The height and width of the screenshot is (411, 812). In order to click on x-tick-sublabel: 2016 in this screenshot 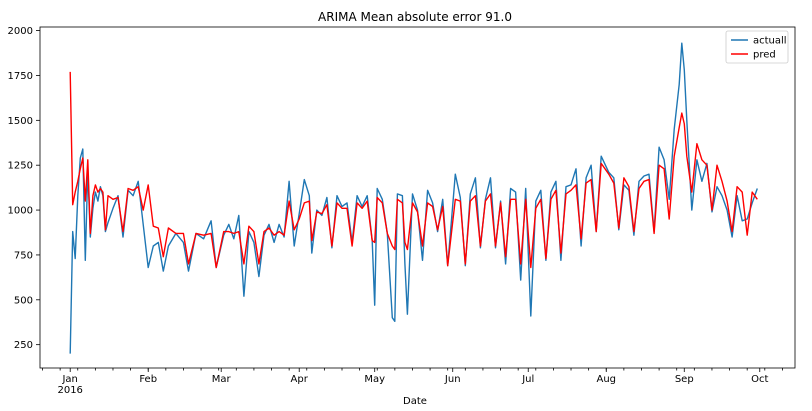, I will do `click(69, 390)`.